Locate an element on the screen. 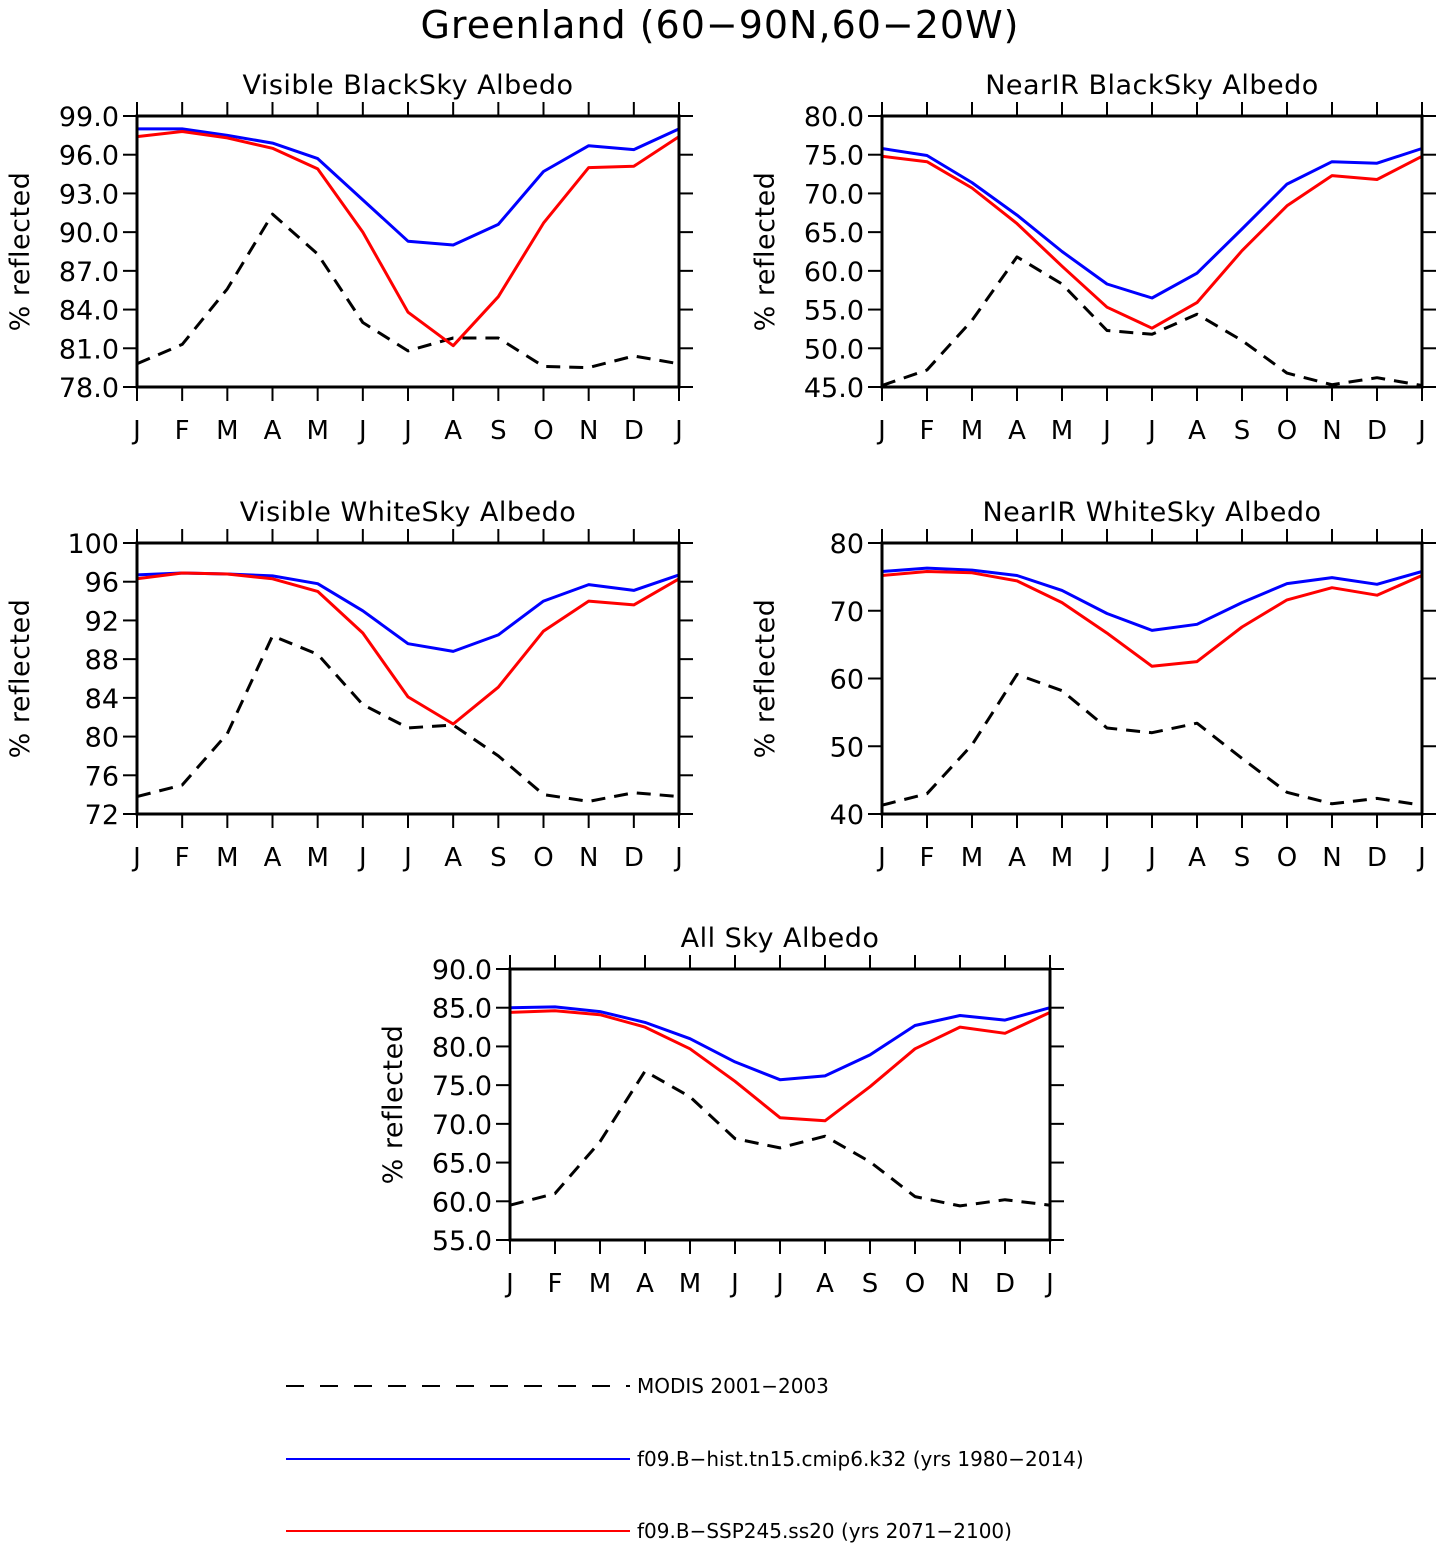 The width and height of the screenshot is (1439, 1545). all-sky-albedo-ssp245-line is located at coordinates (780, 1066).